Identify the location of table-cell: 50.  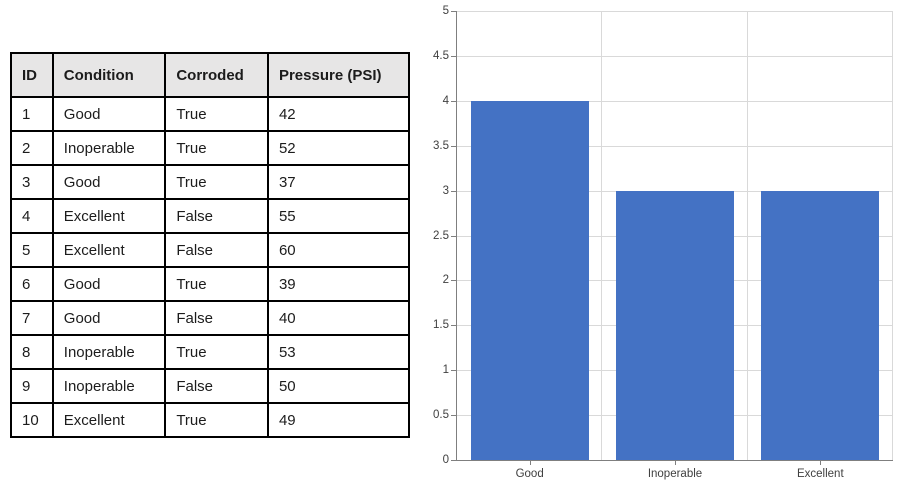
(338, 386).